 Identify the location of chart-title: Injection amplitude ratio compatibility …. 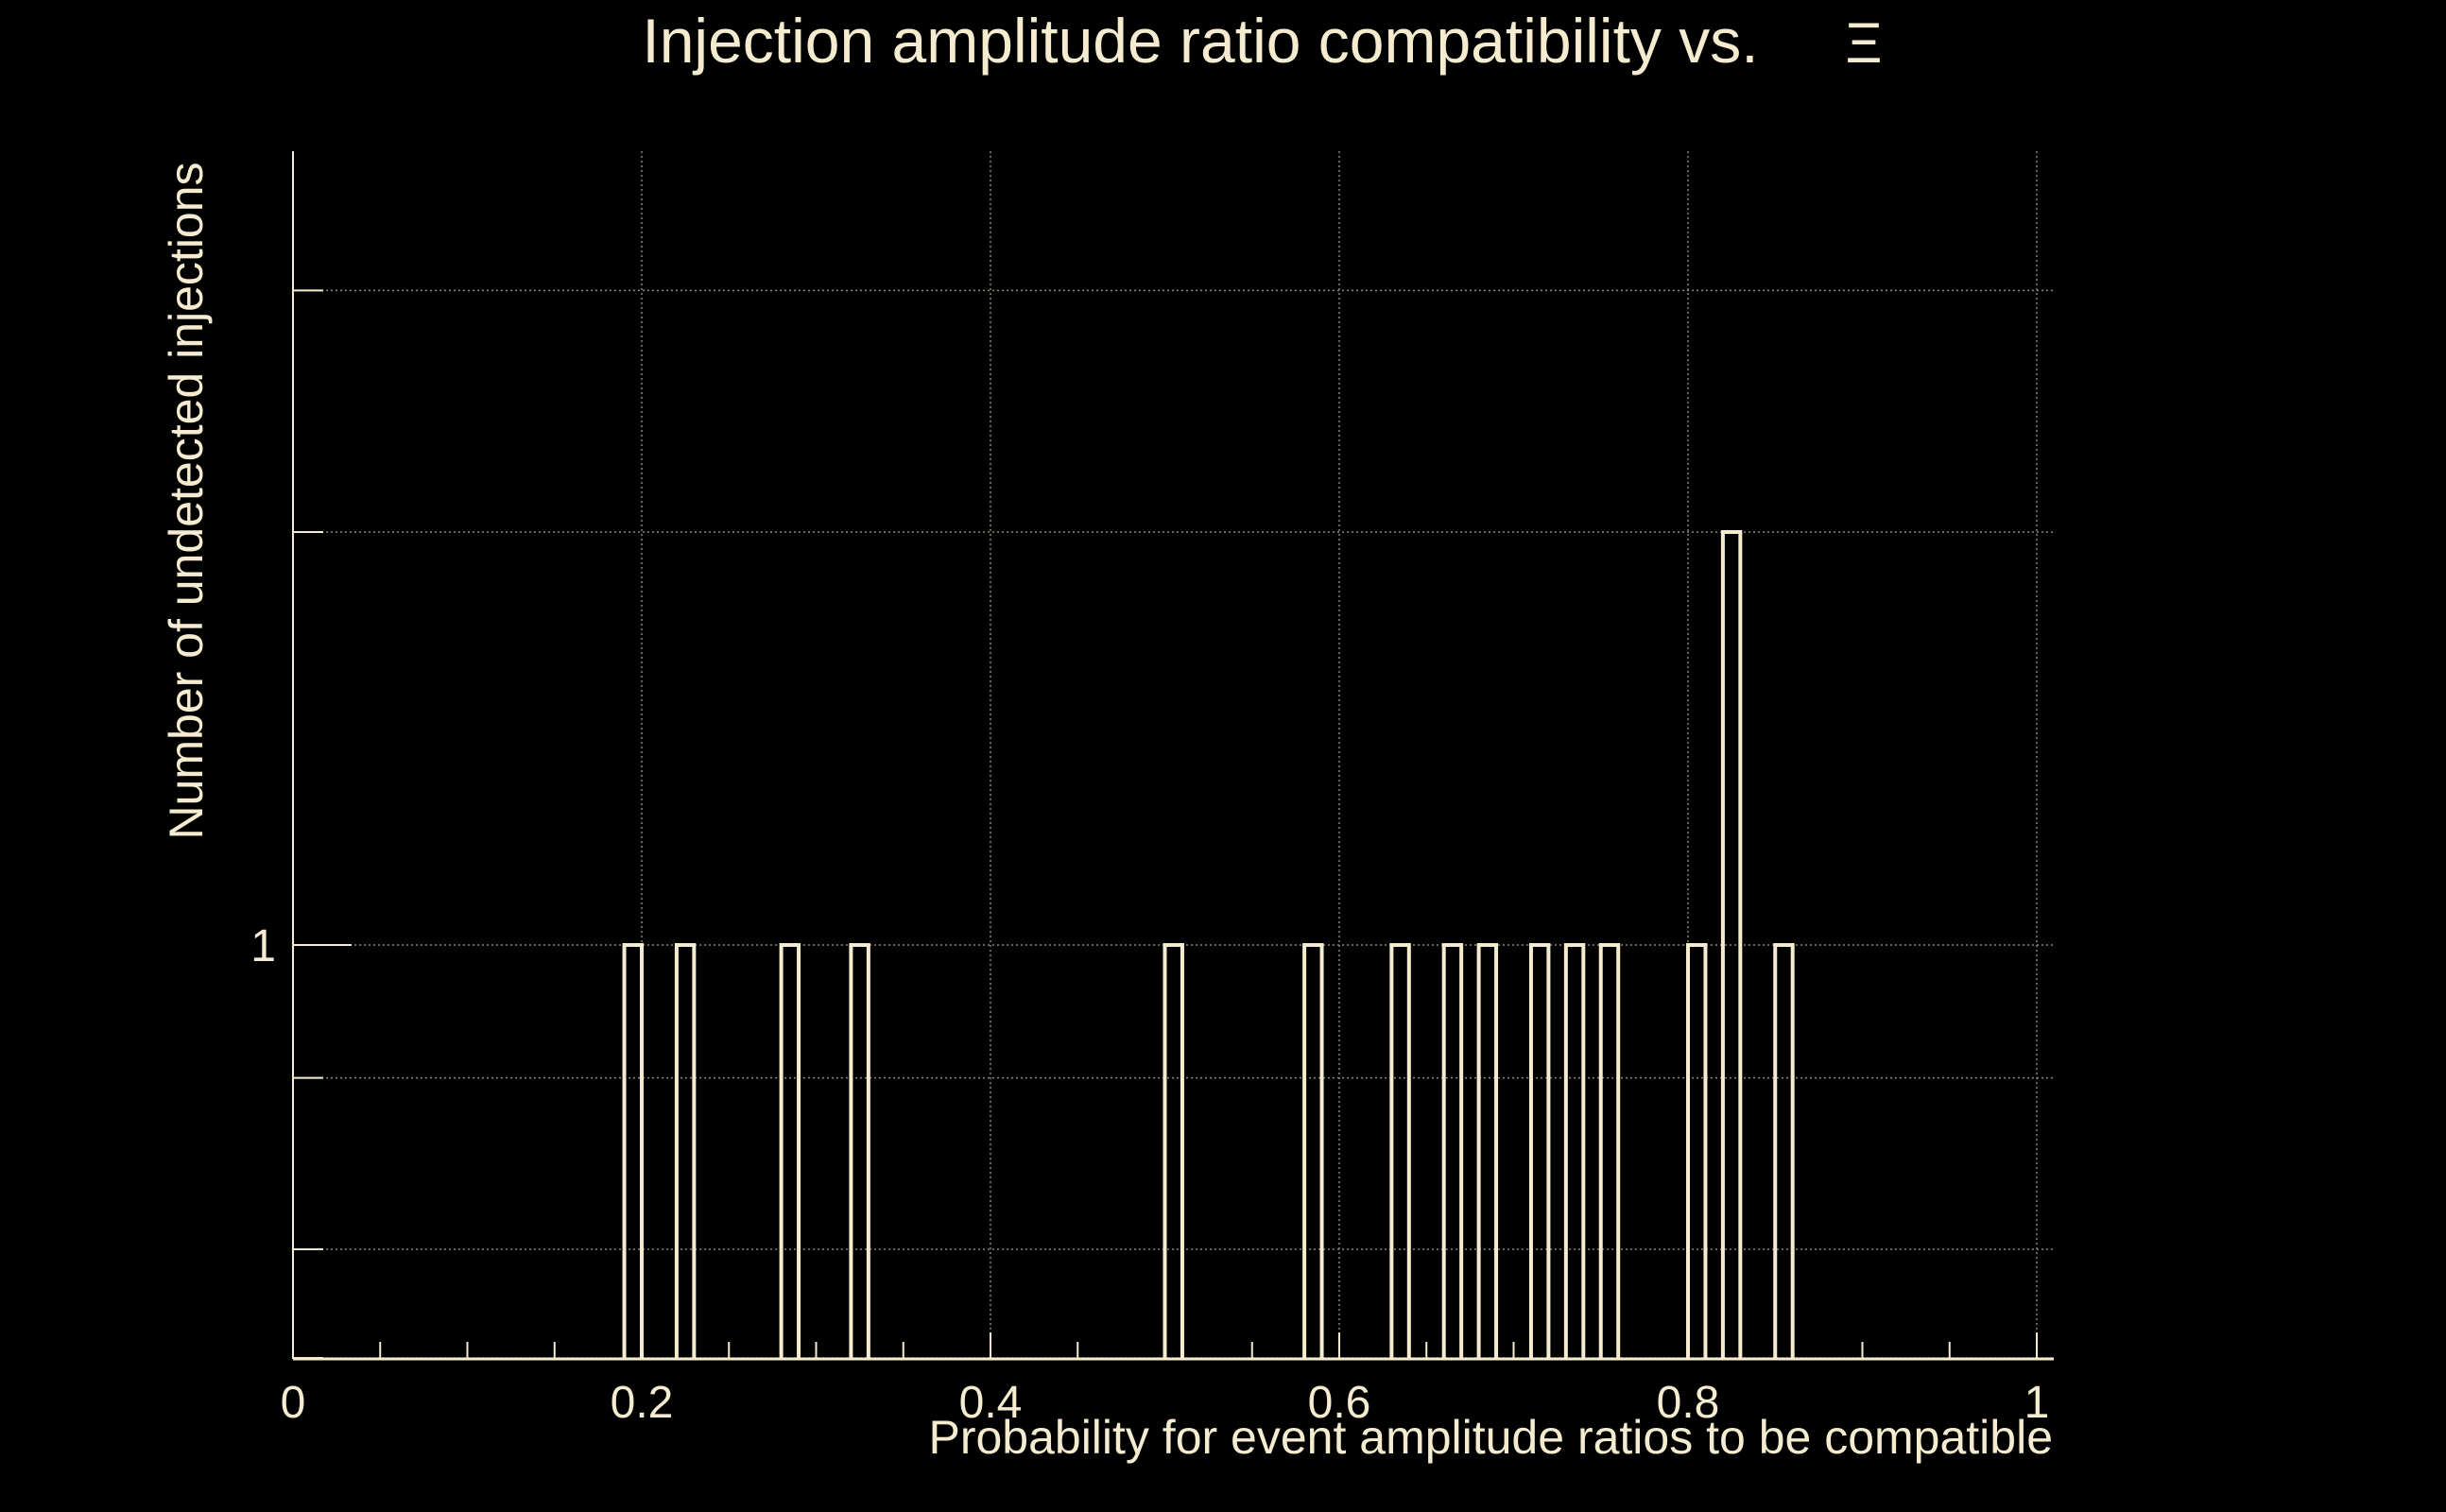
(1200, 41).